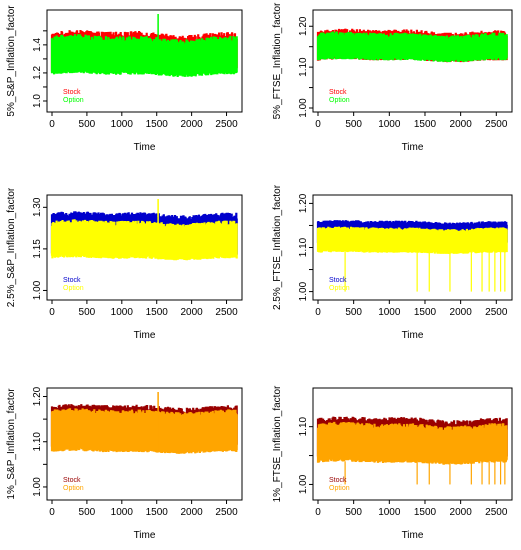  What do you see at coordinates (11, 61) in the screenshot?
I see `y-axis-label: 5%_S&P_Inflation_factor` at bounding box center [11, 61].